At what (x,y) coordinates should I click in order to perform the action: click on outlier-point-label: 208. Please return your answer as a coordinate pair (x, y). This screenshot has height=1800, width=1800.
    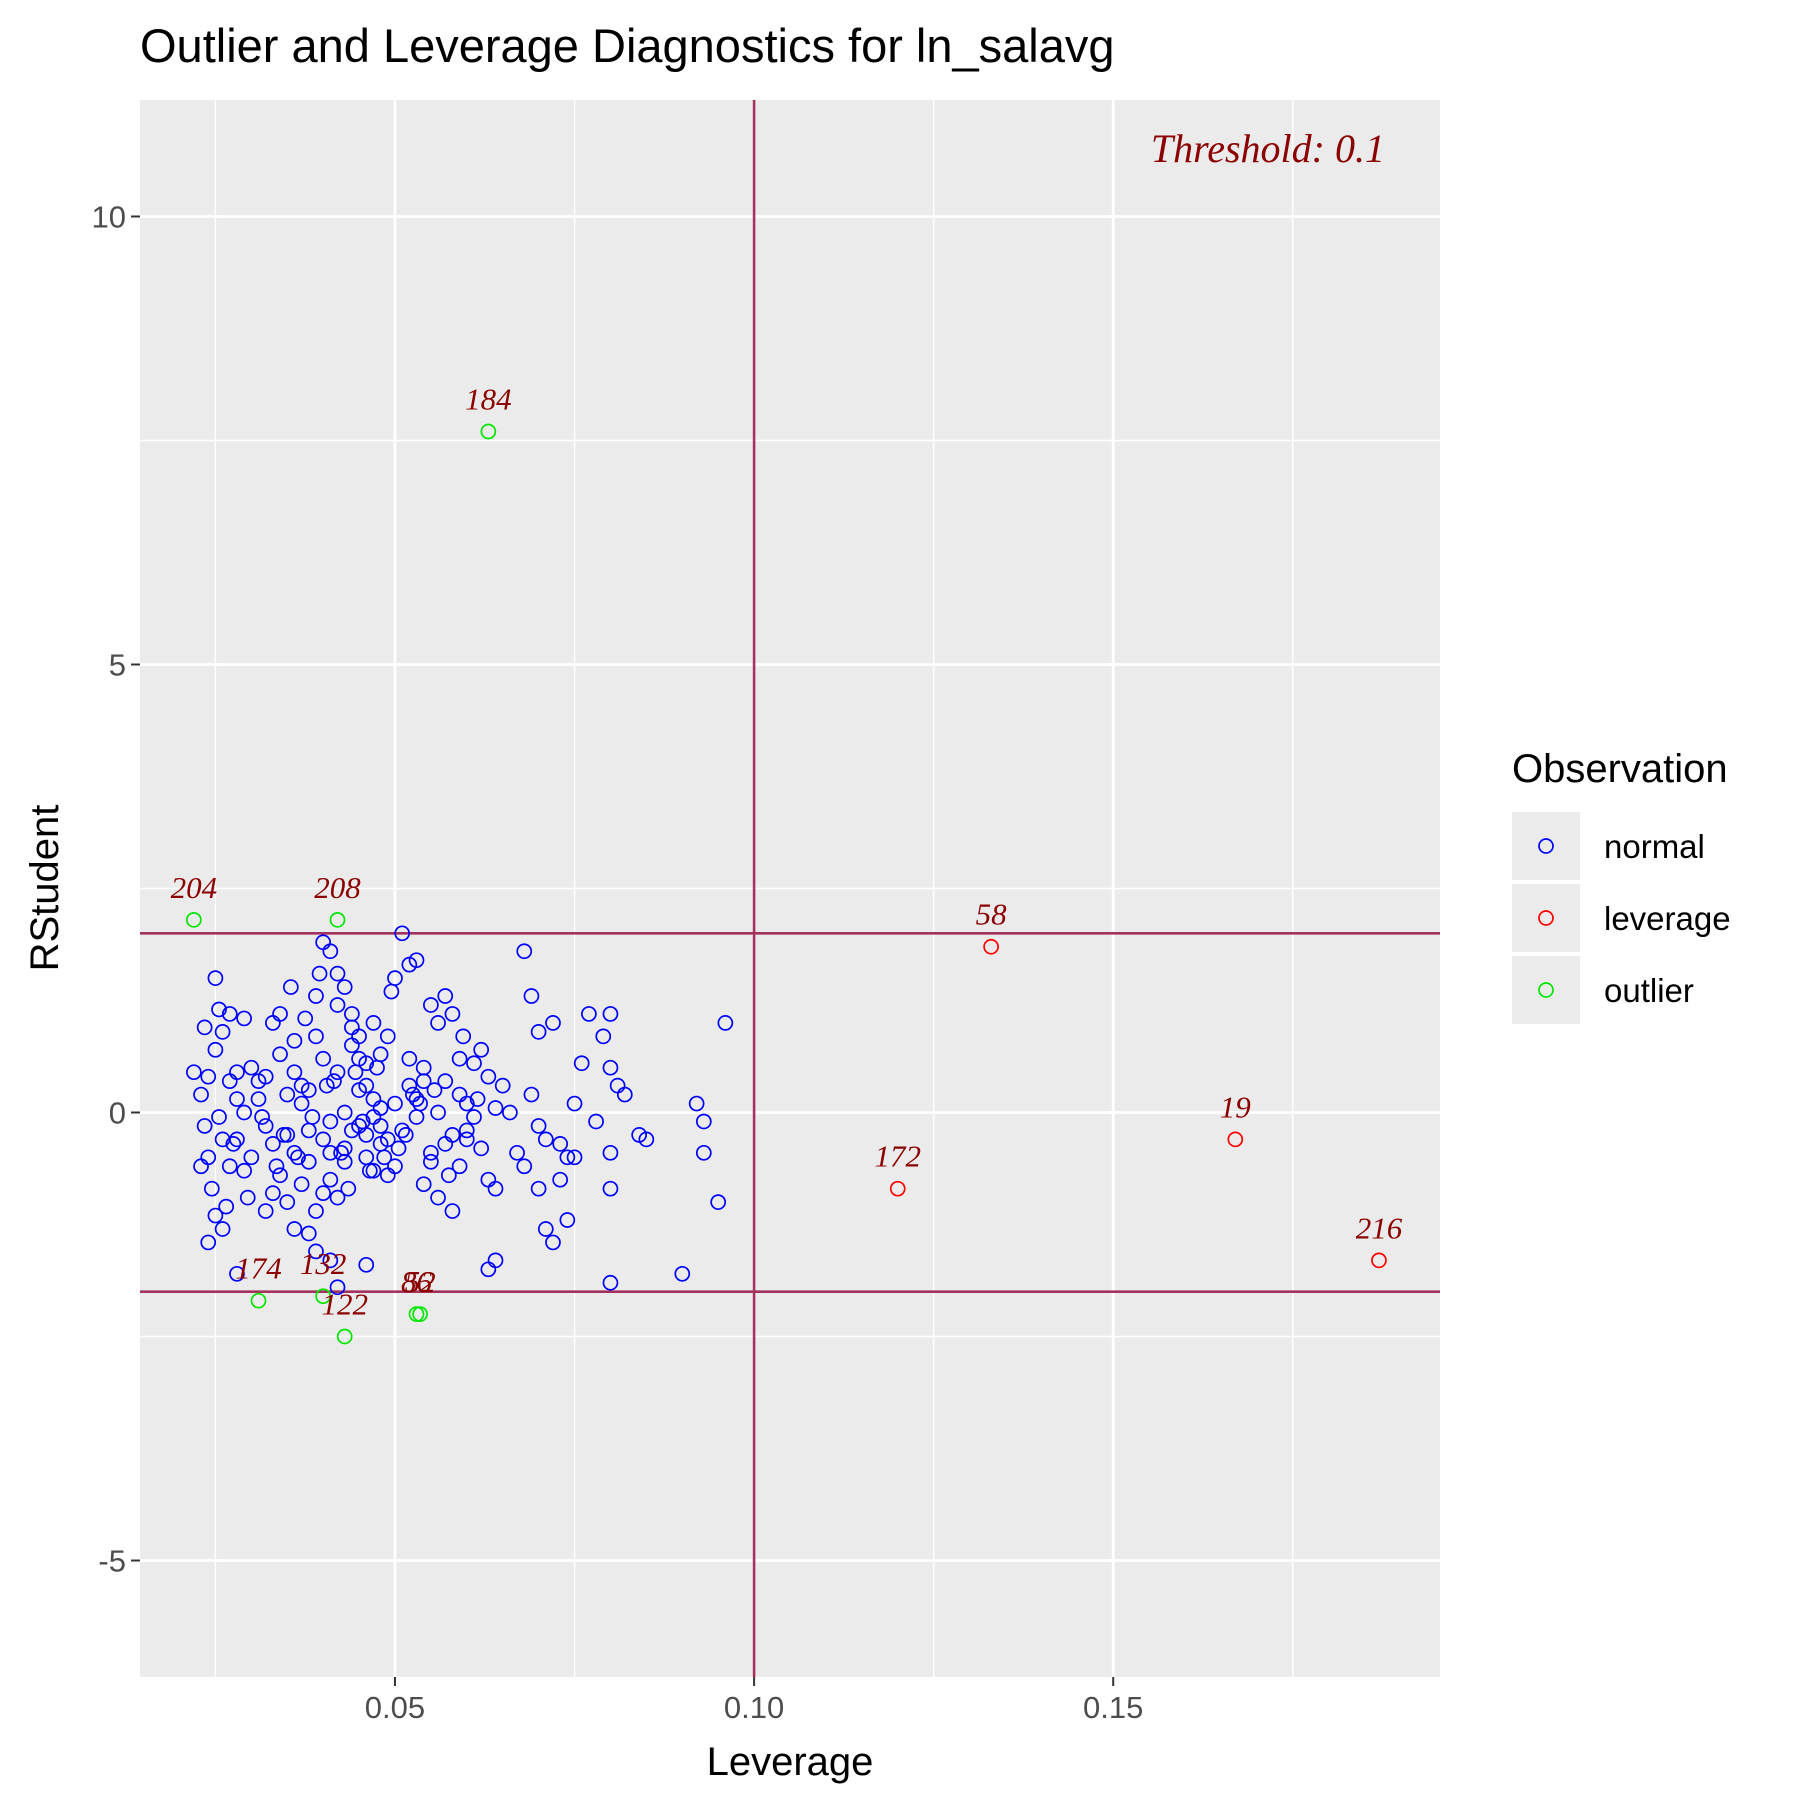
    Looking at the image, I should click on (337, 887).